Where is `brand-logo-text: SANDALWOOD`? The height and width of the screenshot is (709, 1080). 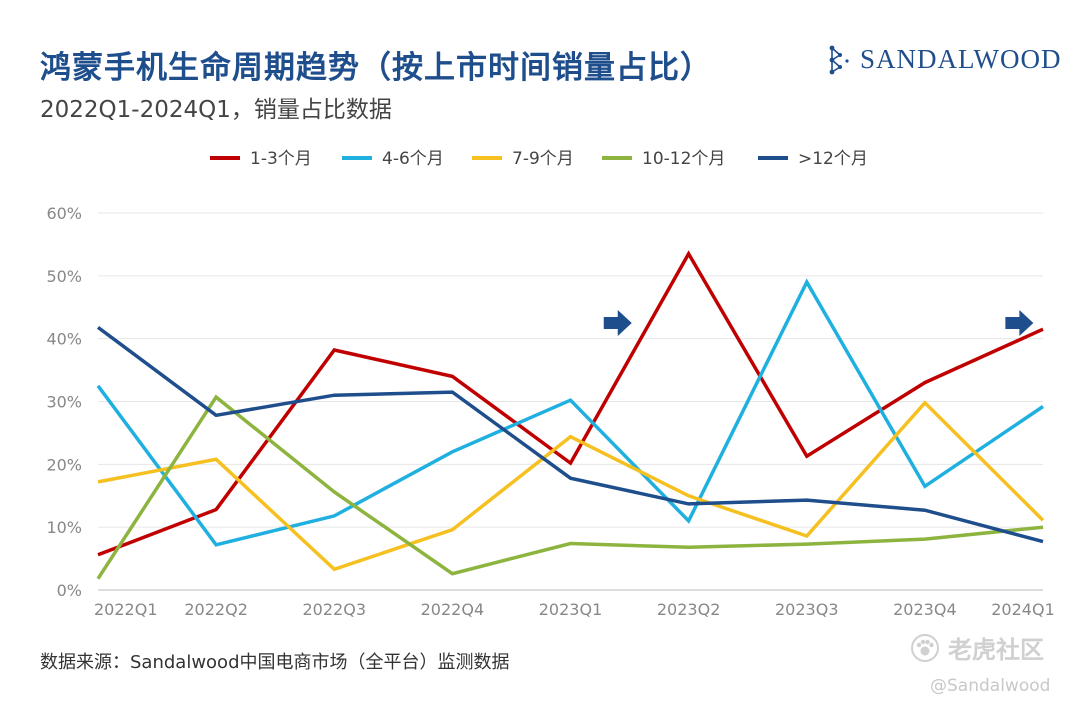
brand-logo-text: SANDALWOOD is located at coordinates (961, 59).